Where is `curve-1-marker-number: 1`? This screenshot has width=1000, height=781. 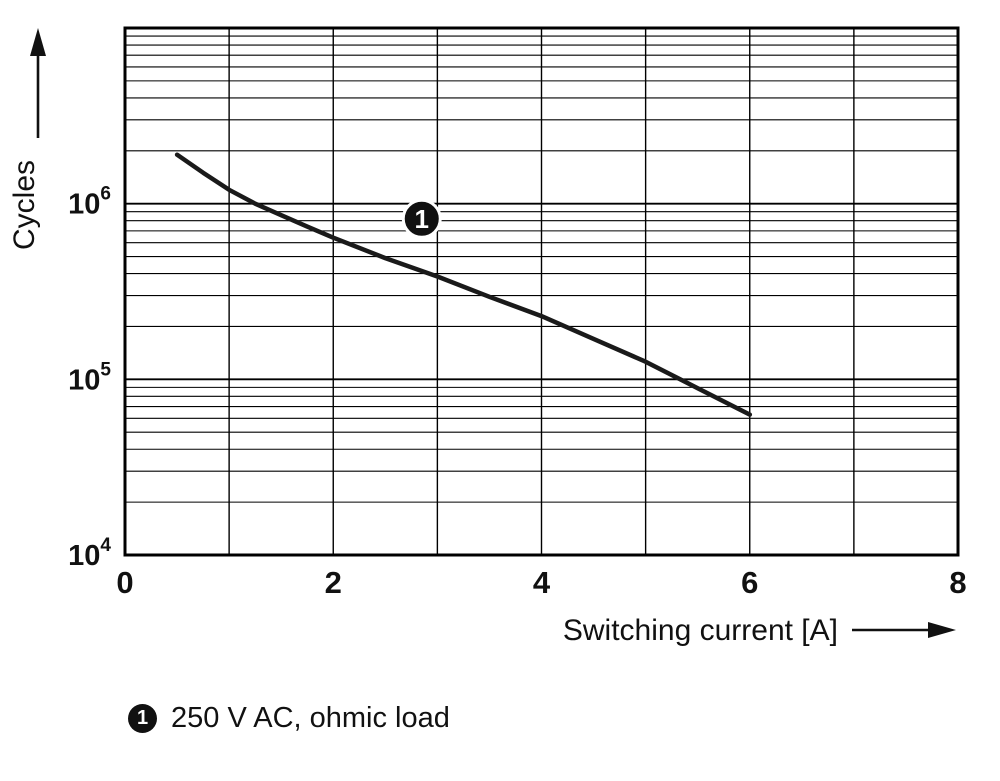 curve-1-marker-number: 1 is located at coordinates (422, 219).